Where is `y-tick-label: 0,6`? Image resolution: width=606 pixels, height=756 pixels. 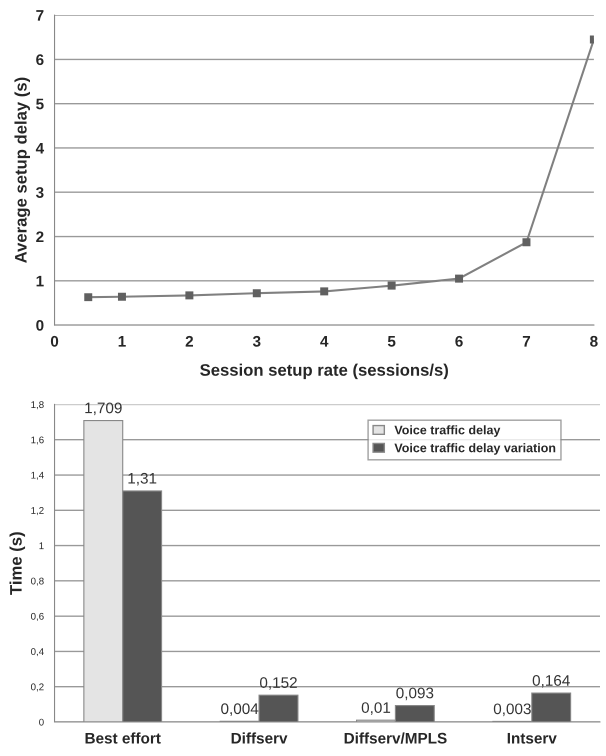 y-tick-label: 0,6 is located at coordinates (37, 616).